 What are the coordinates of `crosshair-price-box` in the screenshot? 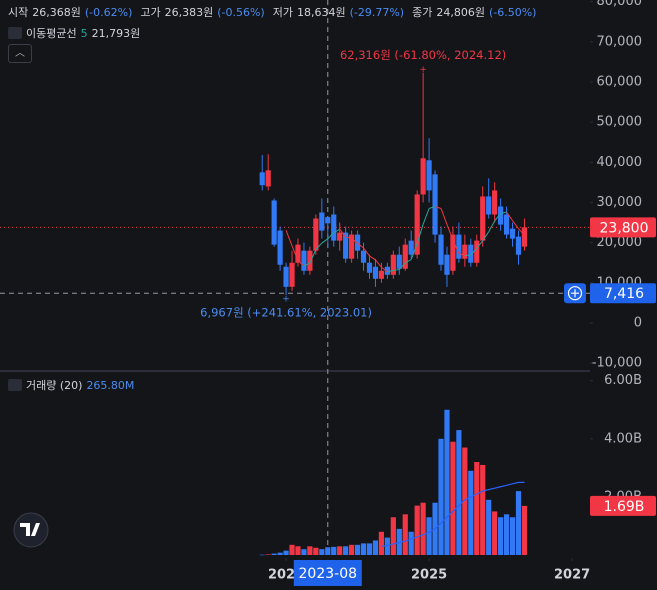 It's located at (623, 293).